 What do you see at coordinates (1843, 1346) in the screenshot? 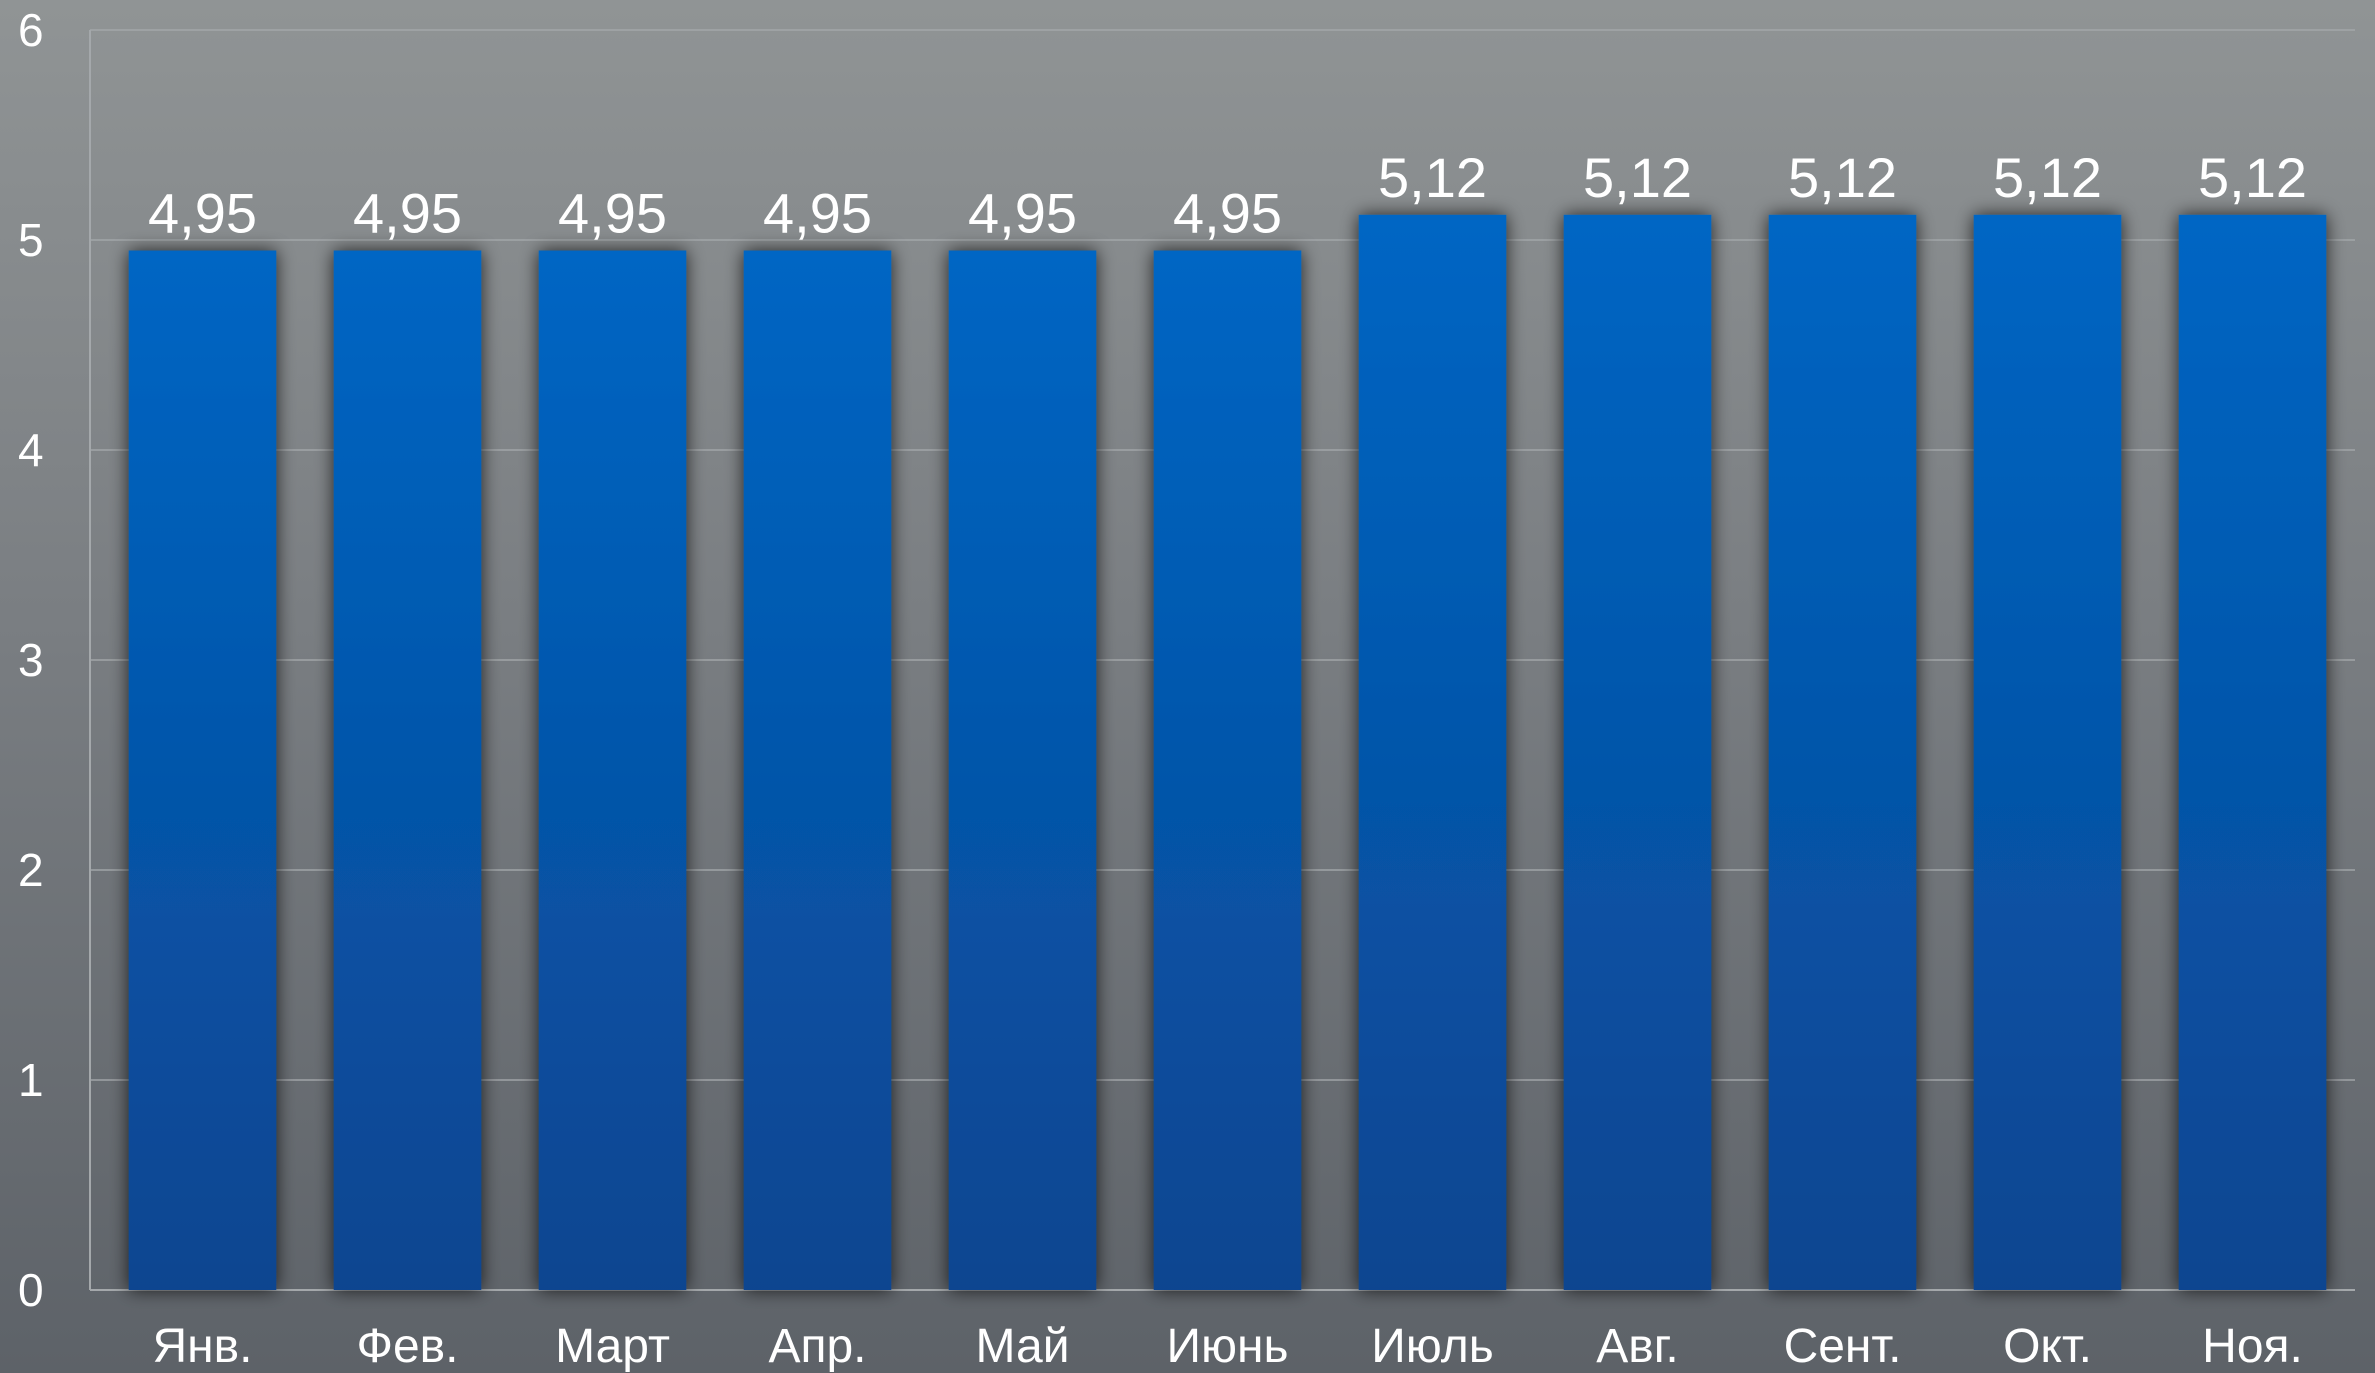
I see `x-tick-label: Сент.` at bounding box center [1843, 1346].